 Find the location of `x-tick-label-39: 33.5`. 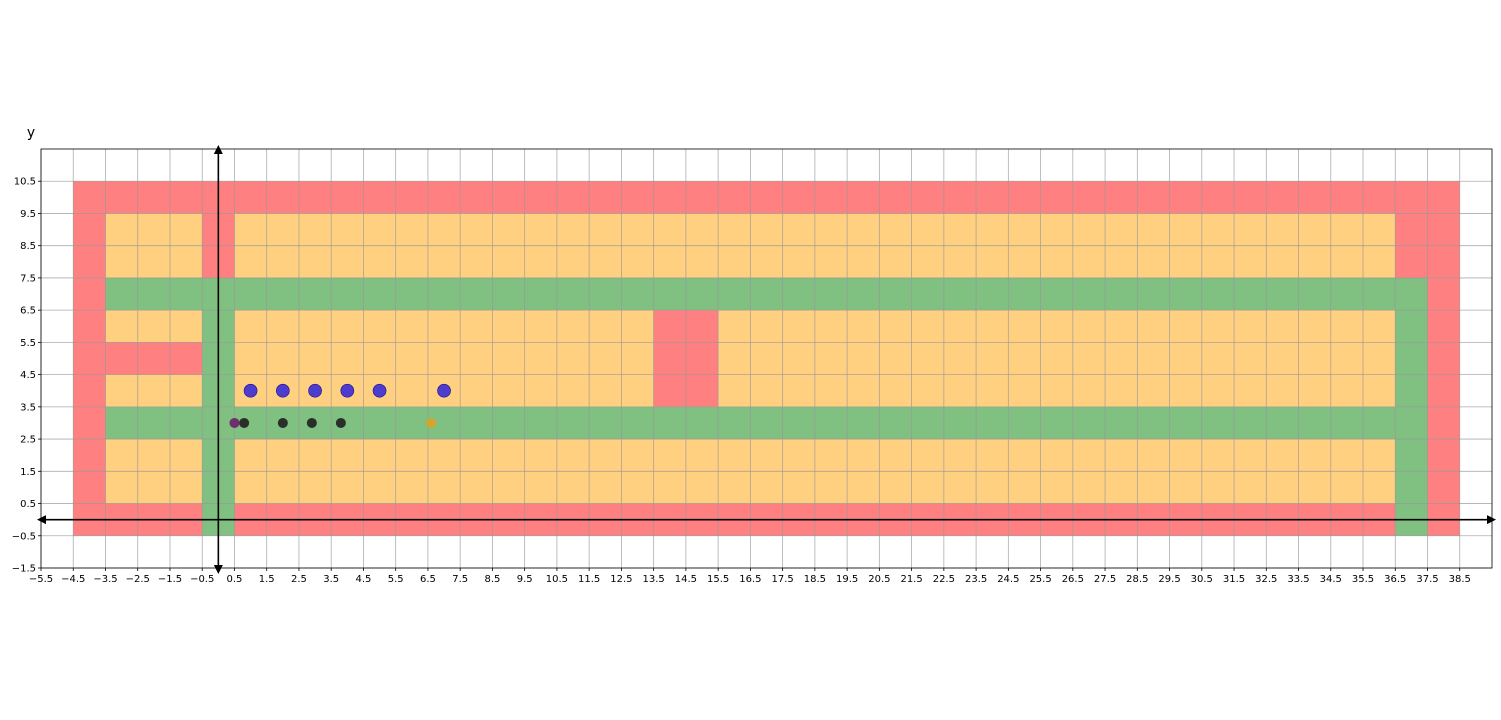

x-tick-label-39: 33.5 is located at coordinates (1298, 579).